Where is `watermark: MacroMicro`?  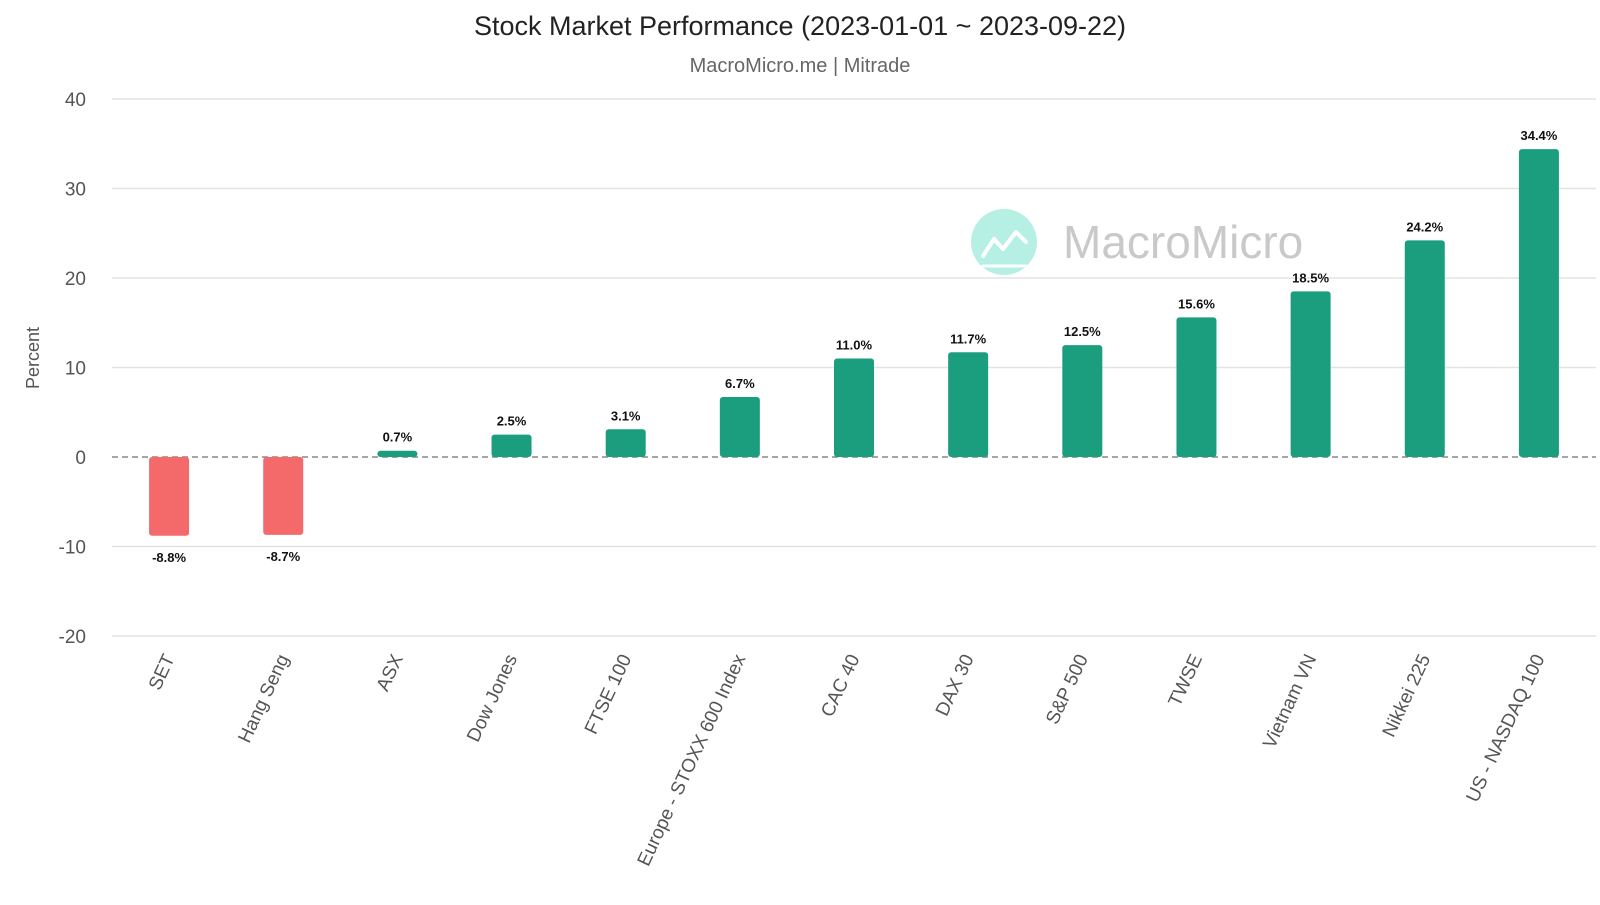 watermark: MacroMicro is located at coordinates (1137, 242).